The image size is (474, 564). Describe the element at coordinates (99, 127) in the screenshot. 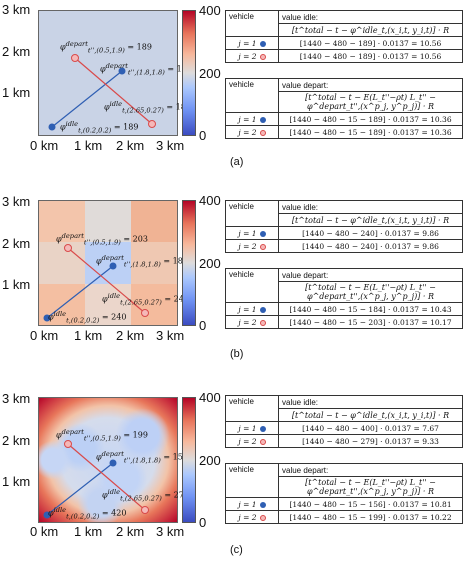

I see `annotation-a-4: φidlet,(0.2,0.2) = 189` at that location.